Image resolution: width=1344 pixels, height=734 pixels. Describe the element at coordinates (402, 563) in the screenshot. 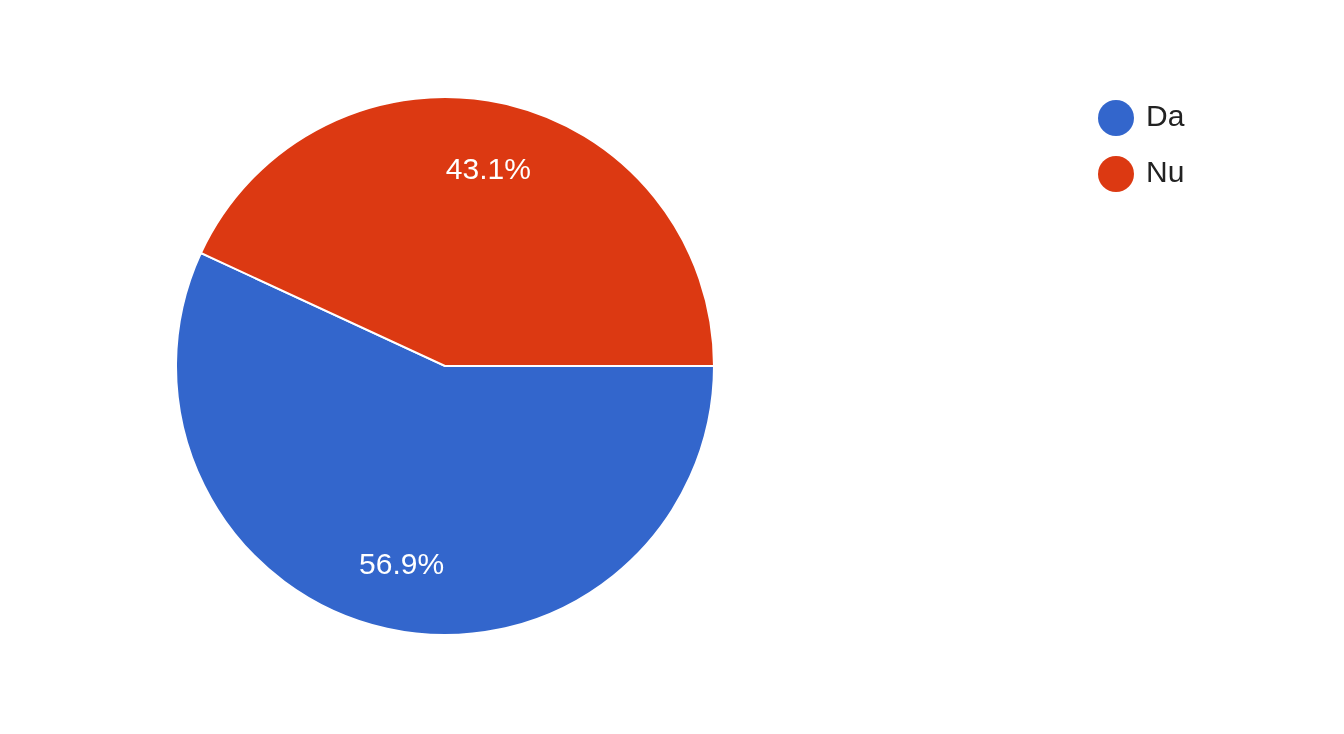

I see `data-label: 56.9%` at that location.